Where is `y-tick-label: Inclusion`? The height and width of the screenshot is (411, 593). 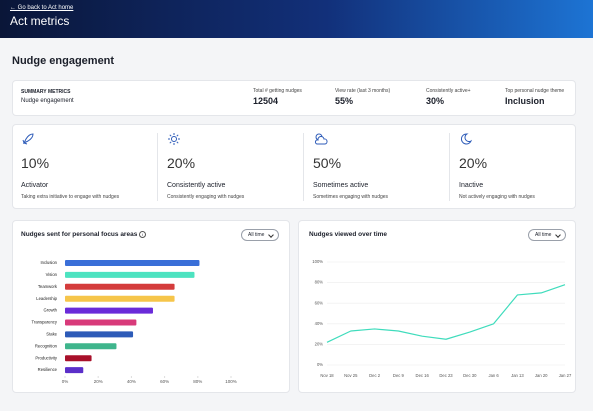
y-tick-label: Inclusion is located at coordinates (48, 262).